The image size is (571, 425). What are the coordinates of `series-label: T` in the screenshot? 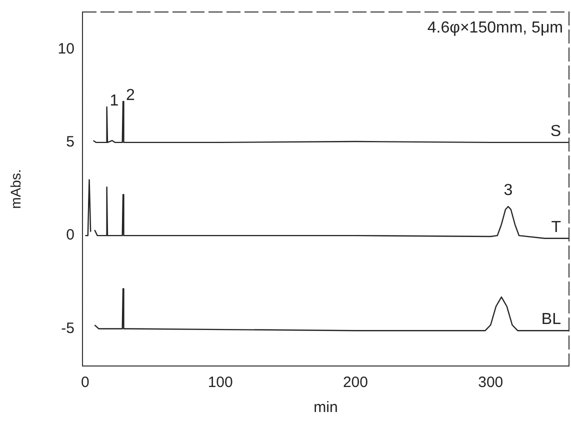 It's located at (556, 227).